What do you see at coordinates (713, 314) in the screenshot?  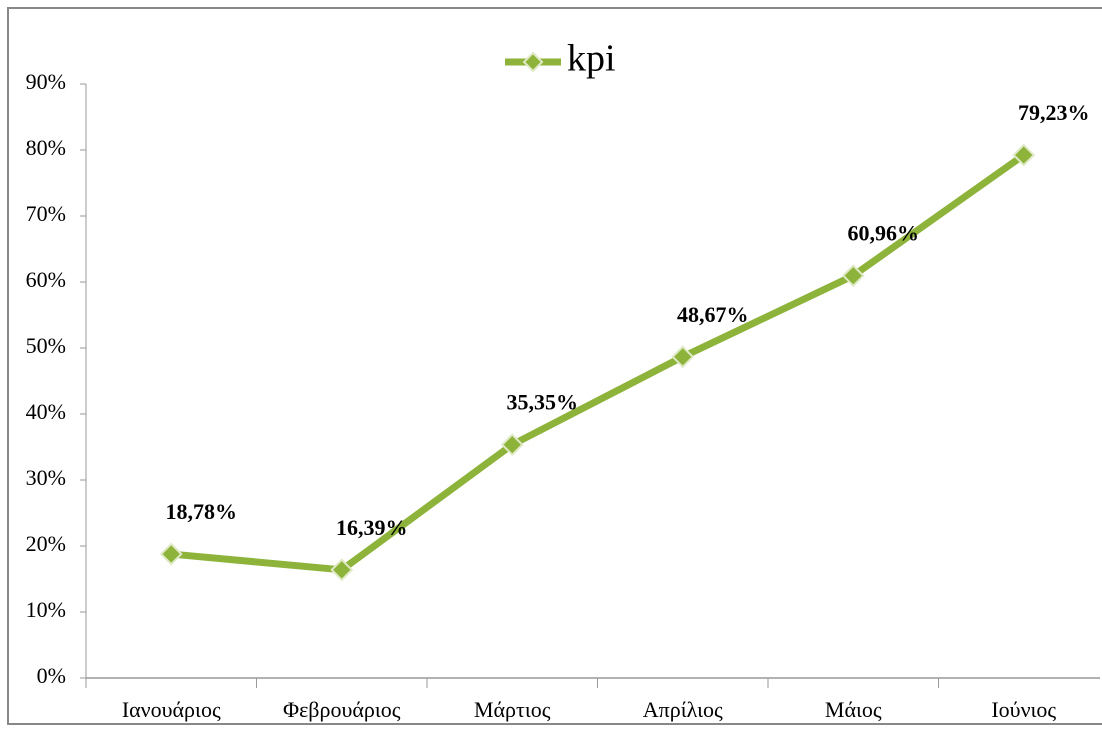 I see `data-label: 48,67%` at bounding box center [713, 314].